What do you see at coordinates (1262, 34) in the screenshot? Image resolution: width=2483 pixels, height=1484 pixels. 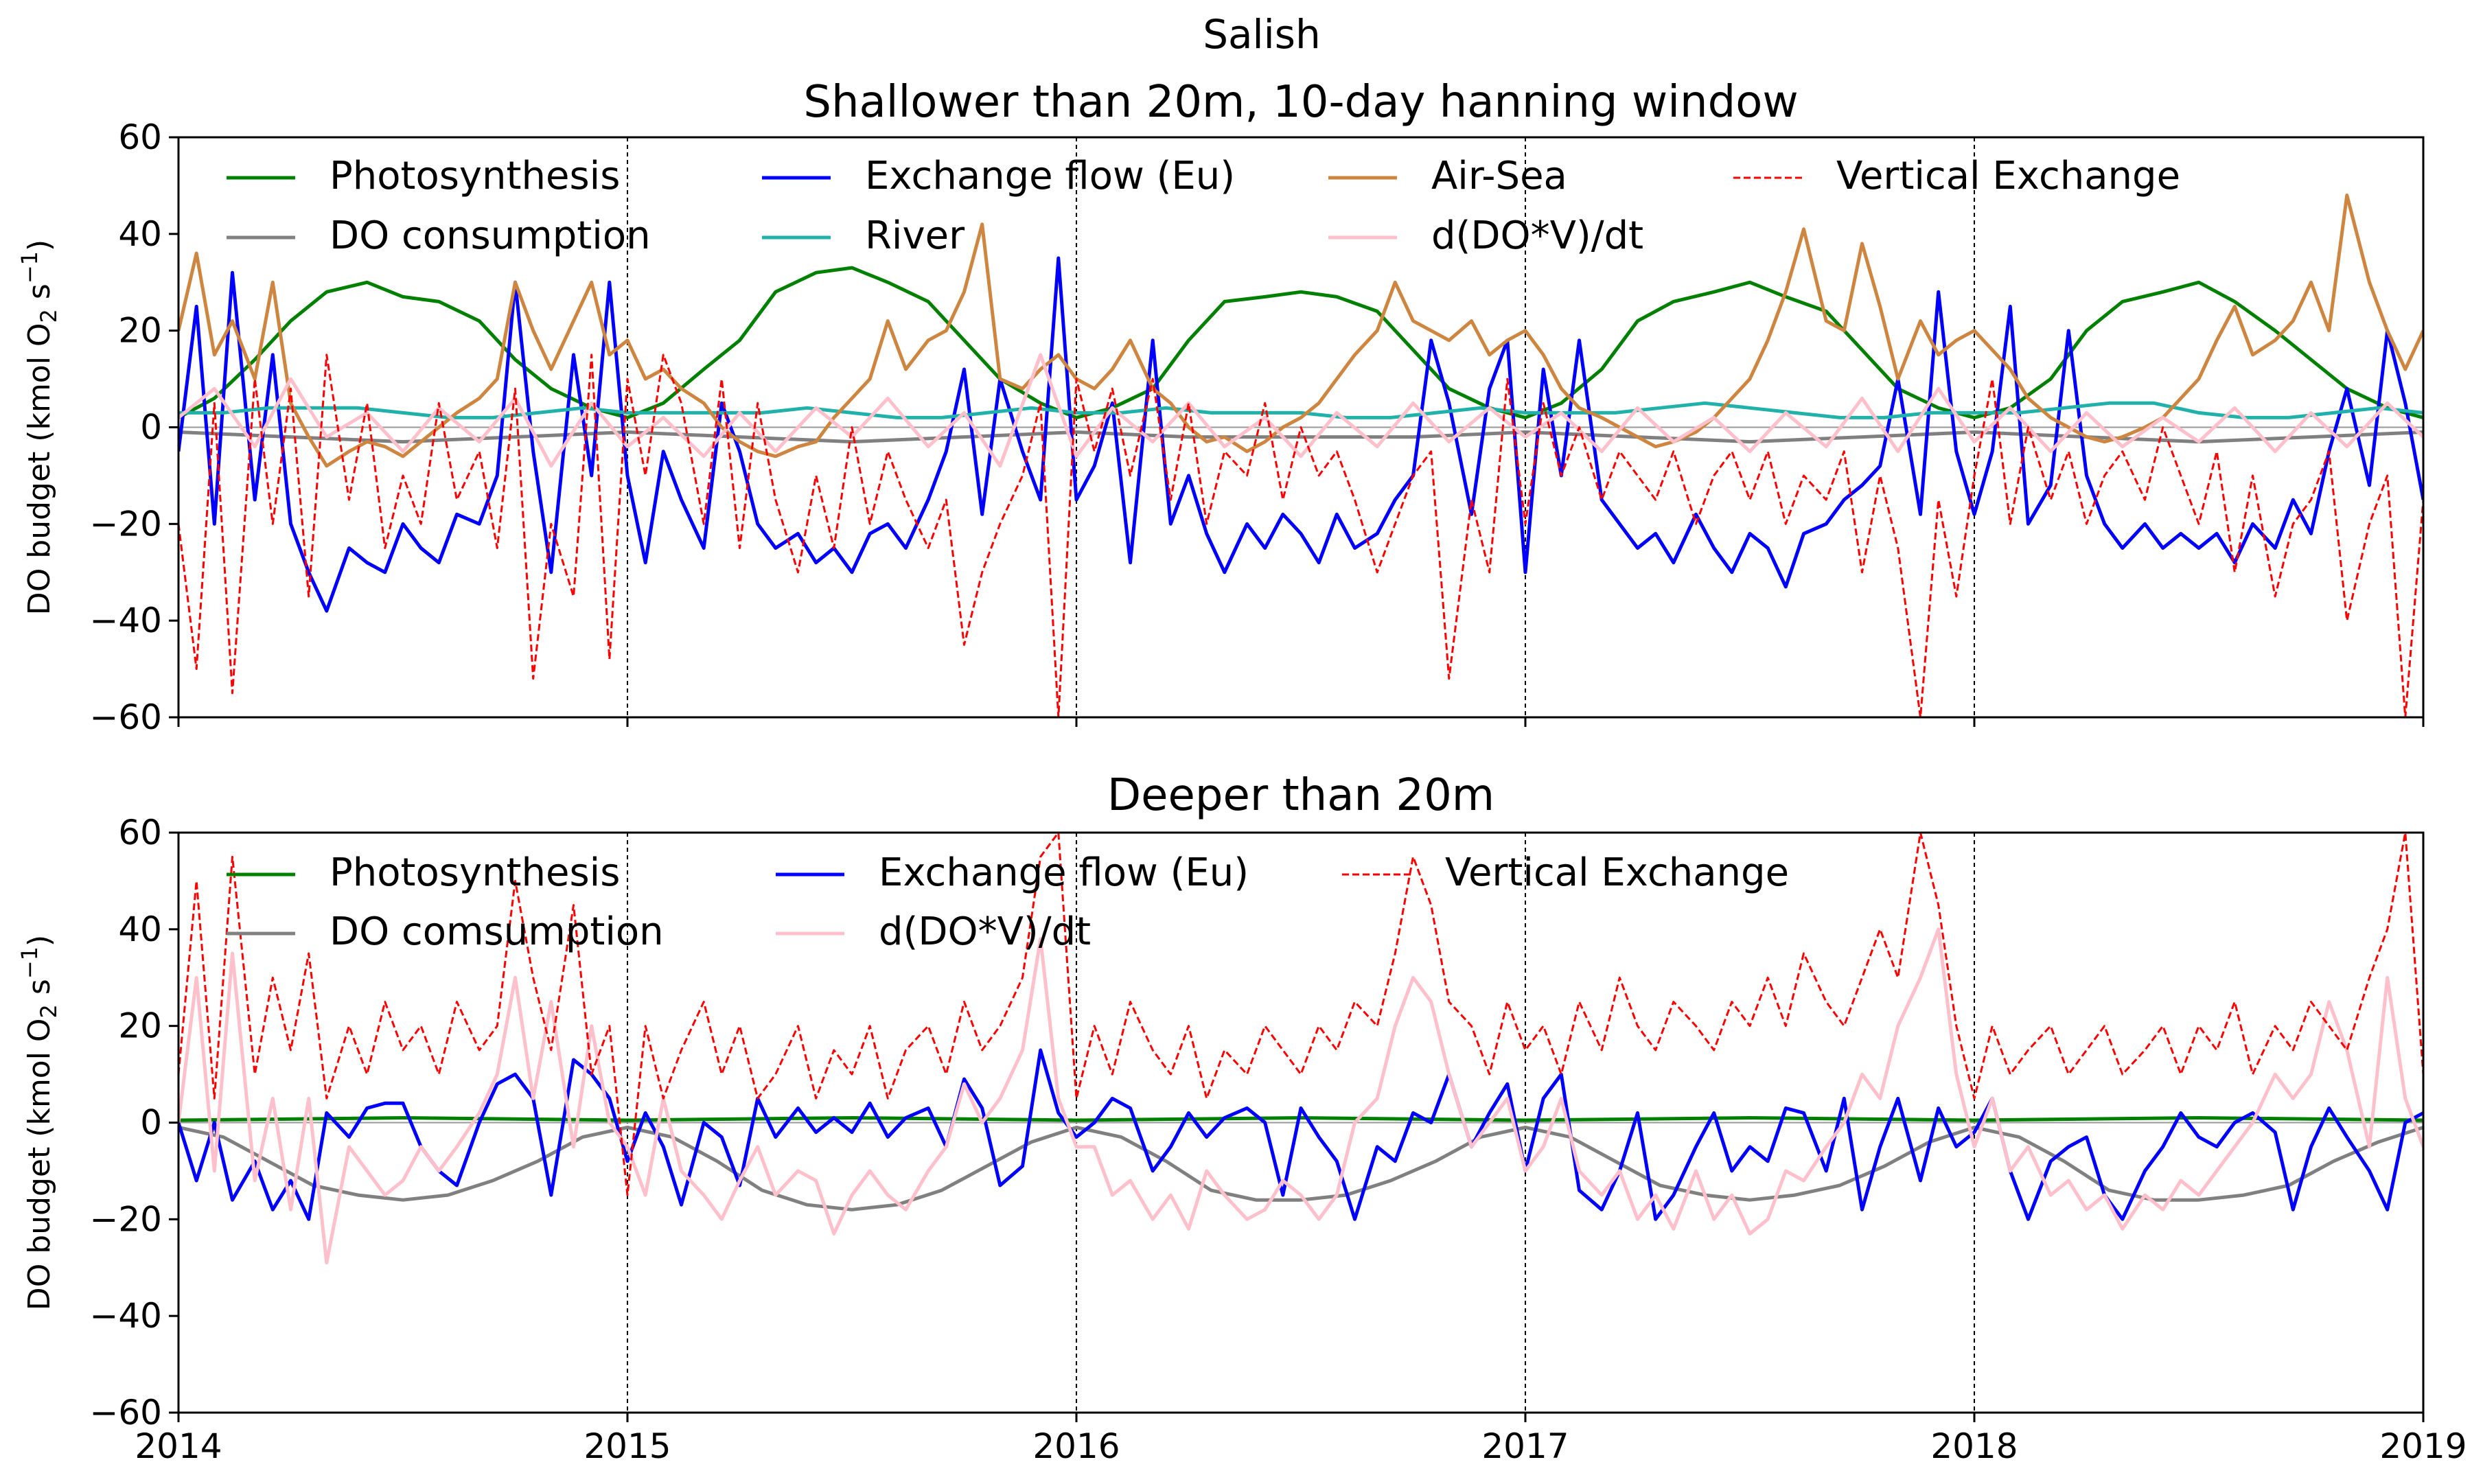 I see `figure-suptitle: Salish` at bounding box center [1262, 34].